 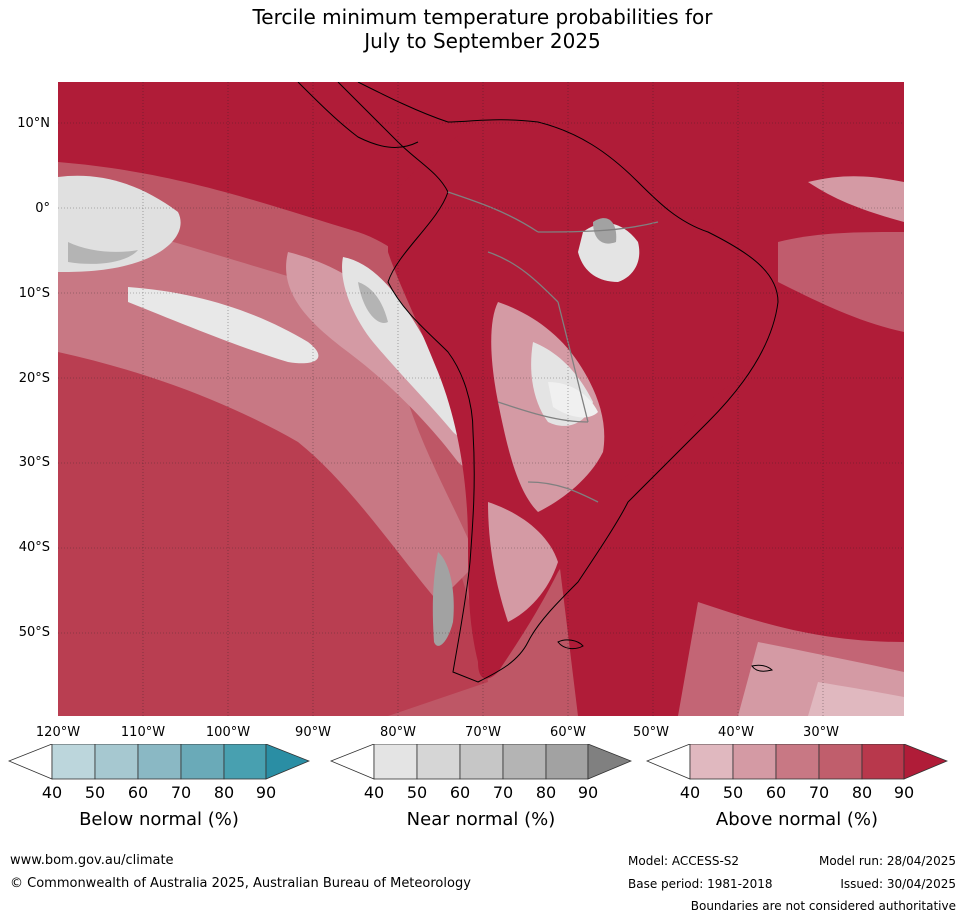 What do you see at coordinates (95, 792) in the screenshot?
I see `below-tick-50: 50` at bounding box center [95, 792].